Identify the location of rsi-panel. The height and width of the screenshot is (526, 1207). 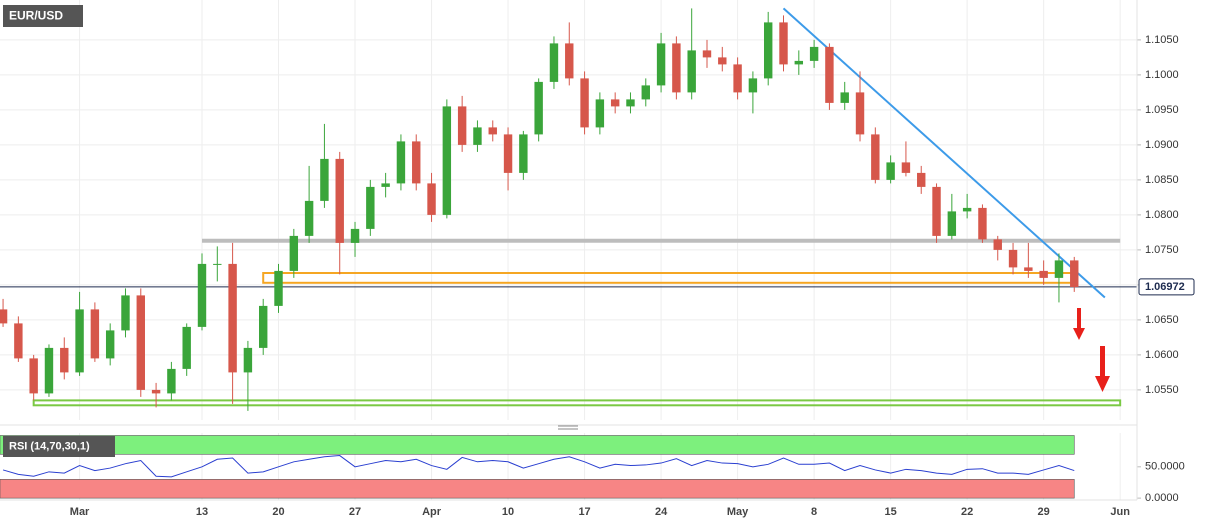
(537, 467).